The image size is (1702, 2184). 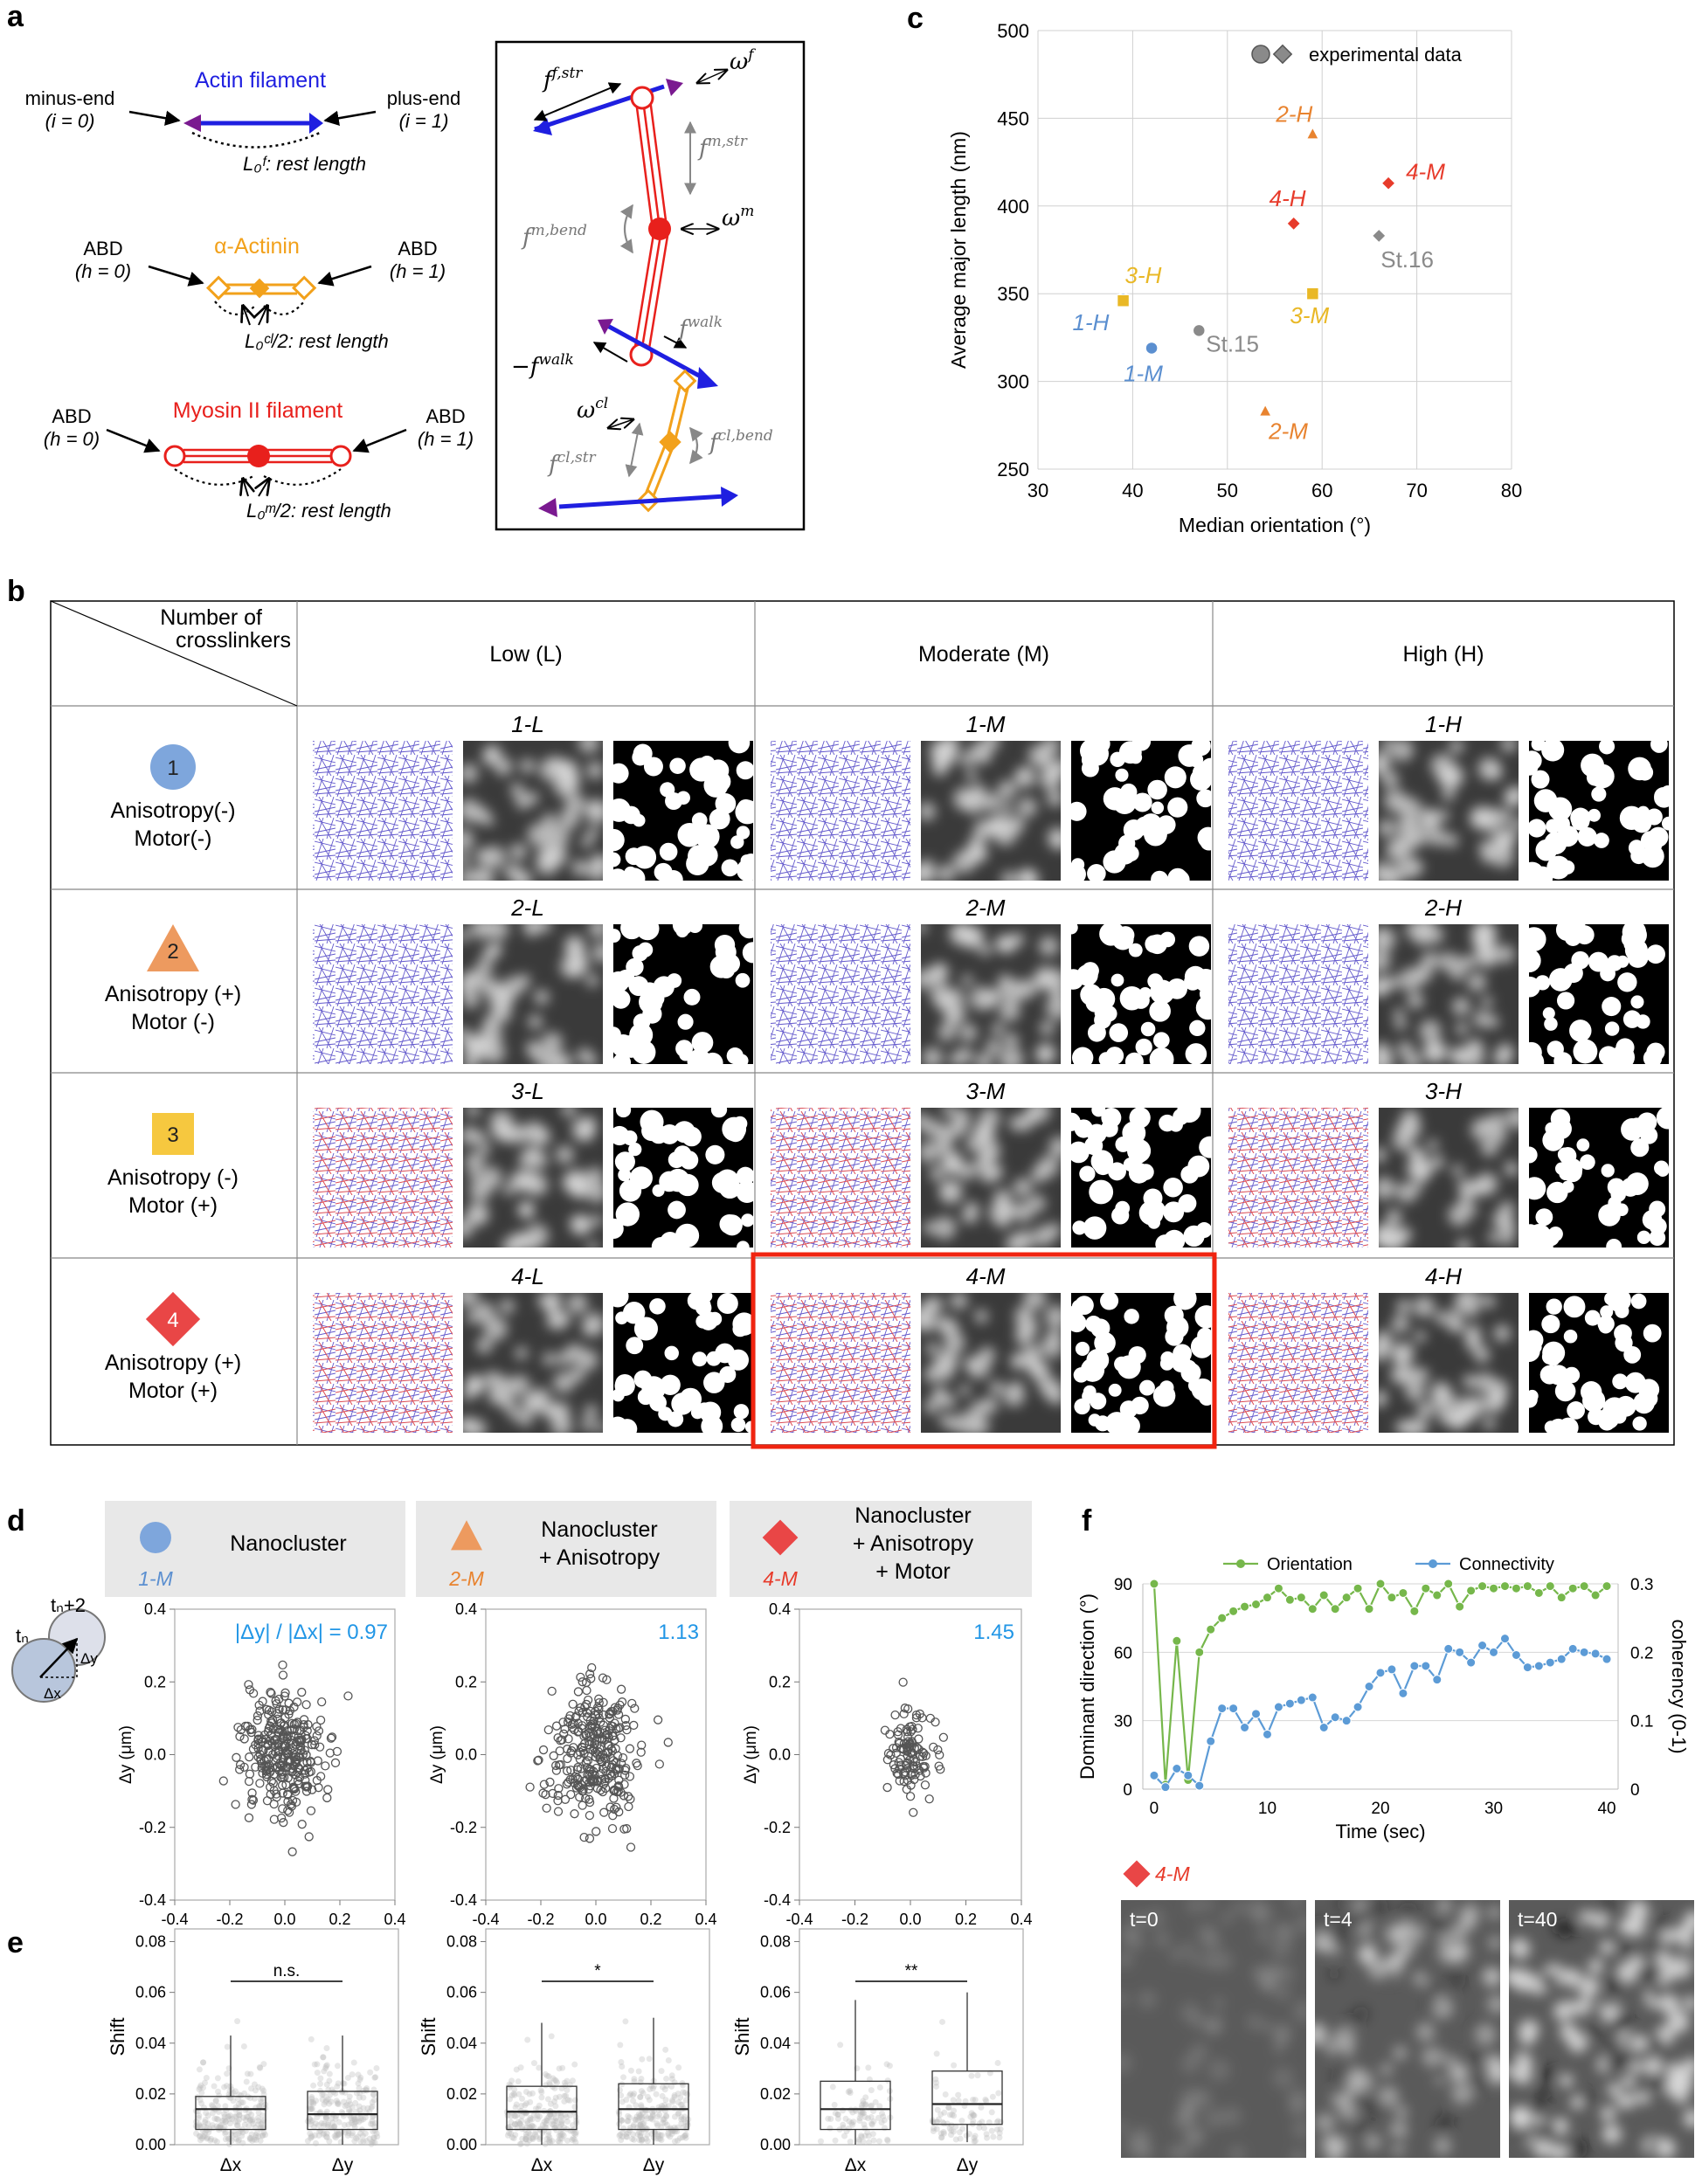 What do you see at coordinates (650, 1919) in the screenshot?
I see `d-xtick: 0.2` at bounding box center [650, 1919].